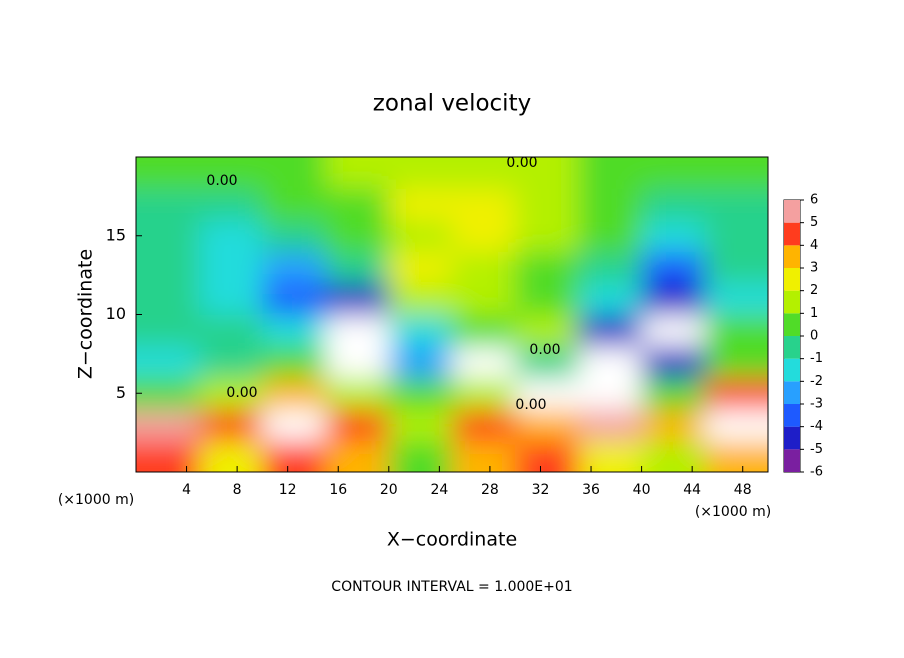 This screenshot has height=658, width=904. I want to click on y-tick-label: 5, so click(121, 392).